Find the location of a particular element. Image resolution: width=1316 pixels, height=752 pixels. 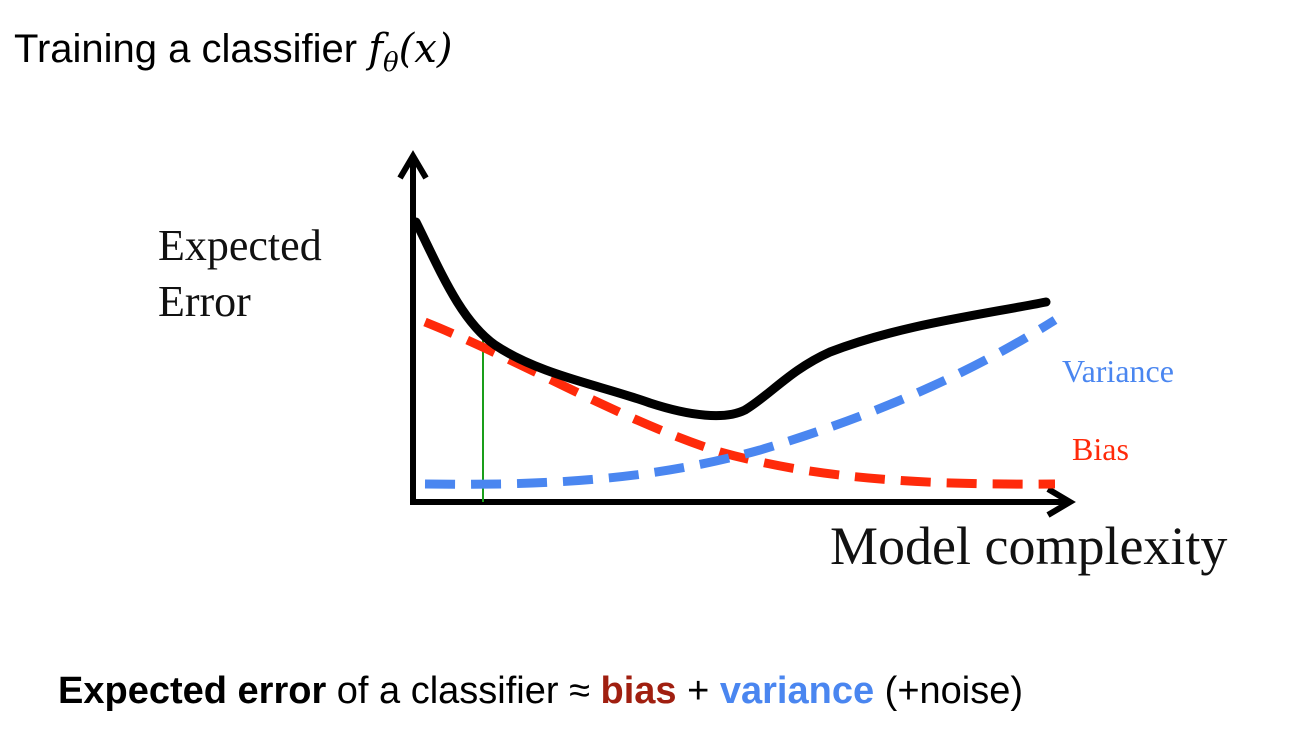

variance-label: Variance is located at coordinates (1118, 371).